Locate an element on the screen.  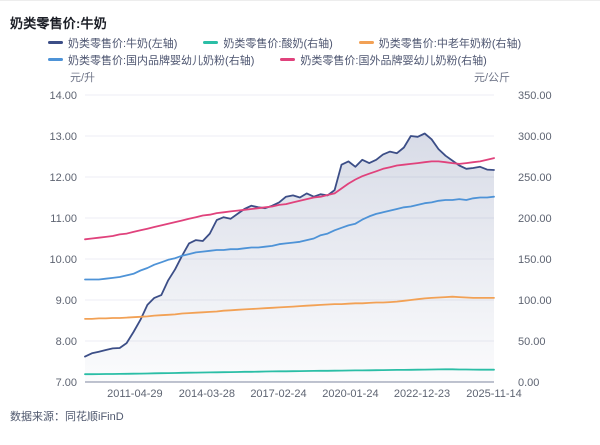
legend-item-label: 奶类零售价:国外品牌婴幼儿奶粉(右轴) is located at coordinates (393, 60).